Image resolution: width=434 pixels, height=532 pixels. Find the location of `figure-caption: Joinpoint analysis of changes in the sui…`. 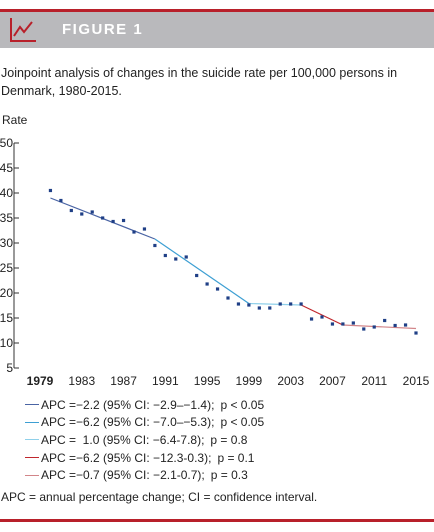

figure-caption: Joinpoint analysis of changes in the sui… is located at coordinates (199, 82).